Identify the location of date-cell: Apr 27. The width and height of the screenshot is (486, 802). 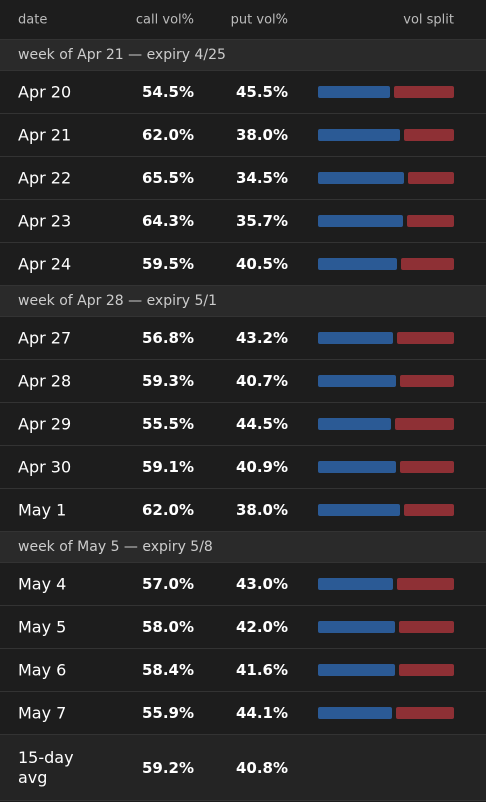
(45, 338).